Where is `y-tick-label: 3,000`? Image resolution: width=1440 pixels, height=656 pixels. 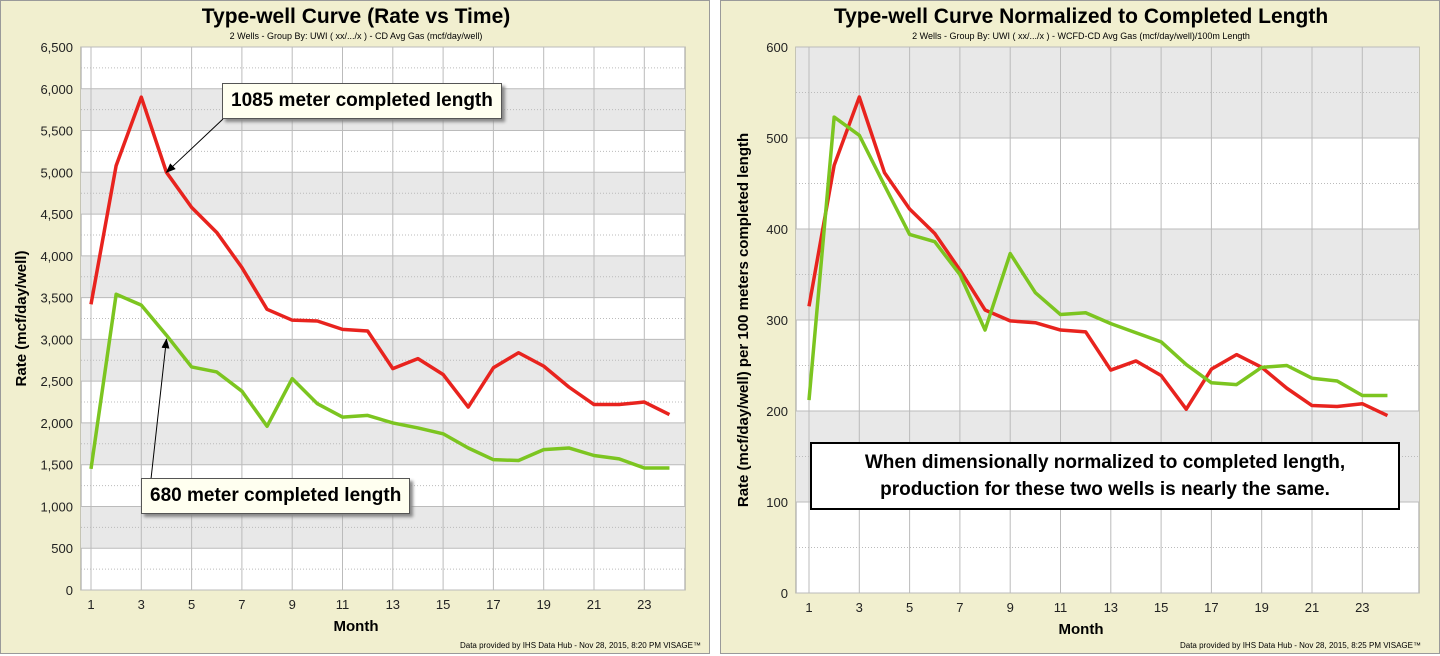 y-tick-label: 3,000 is located at coordinates (56, 339).